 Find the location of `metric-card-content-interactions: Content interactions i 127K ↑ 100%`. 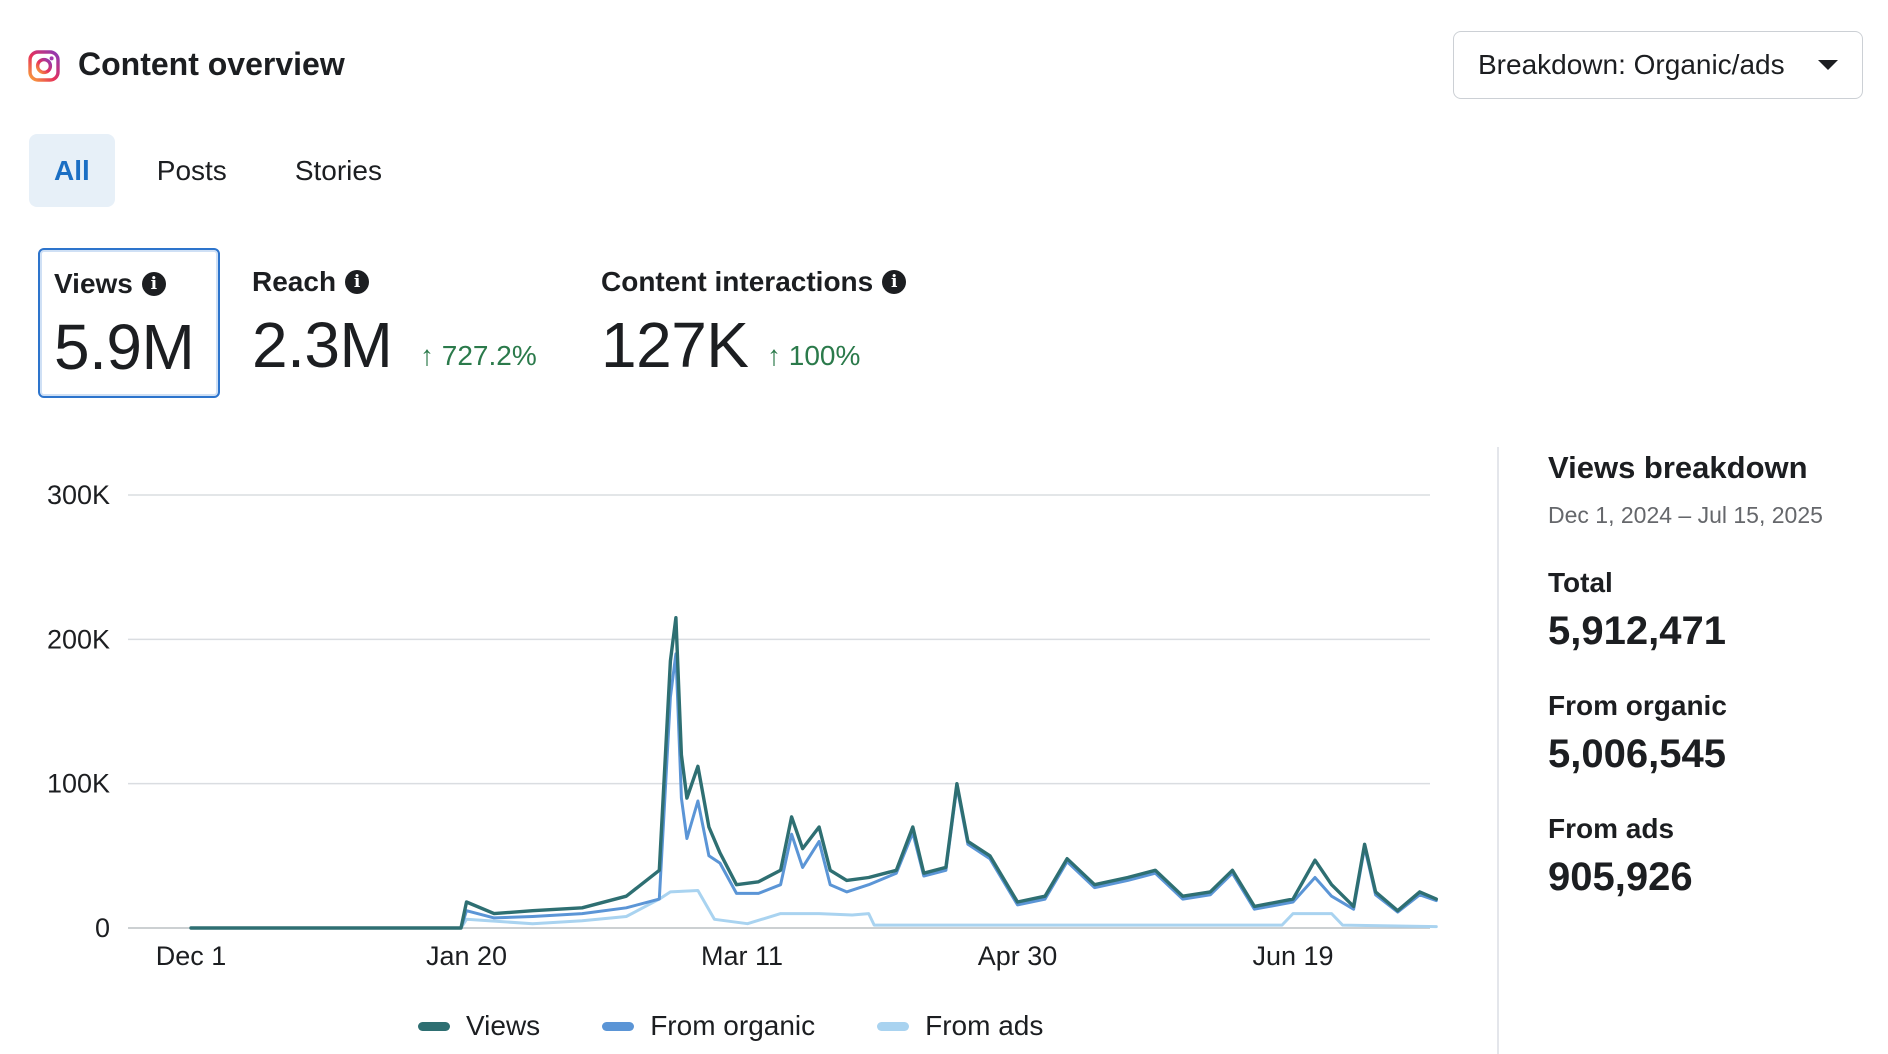

metric-card-content-interactions: Content interactions i 127K ↑ 100% is located at coordinates (757, 323).